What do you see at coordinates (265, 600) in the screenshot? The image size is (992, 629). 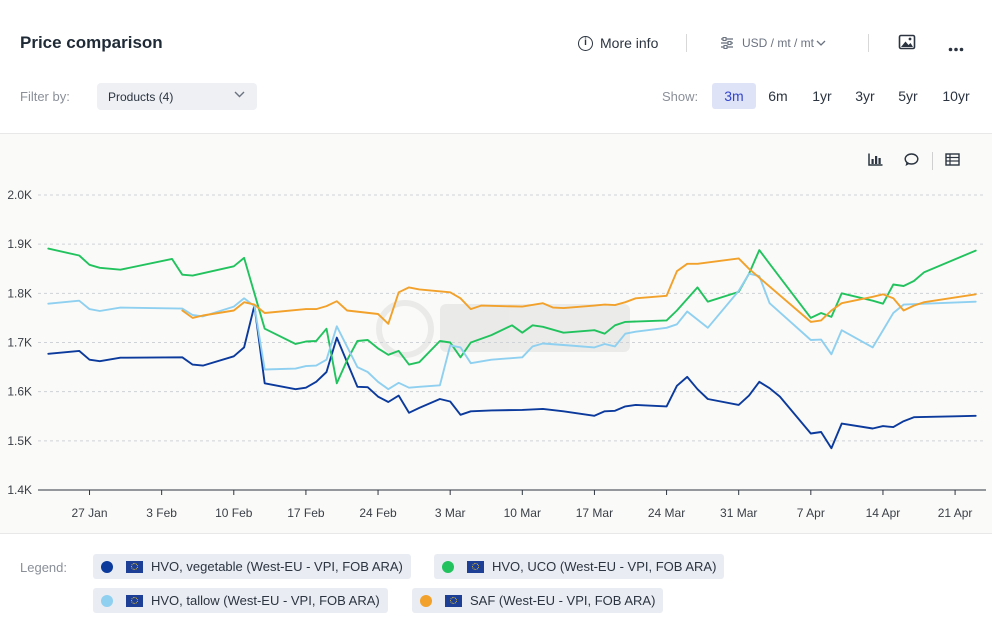 I see `legend-item-label: HVO, tallow (West-EU - VPI, FOB ARA)` at bounding box center [265, 600].